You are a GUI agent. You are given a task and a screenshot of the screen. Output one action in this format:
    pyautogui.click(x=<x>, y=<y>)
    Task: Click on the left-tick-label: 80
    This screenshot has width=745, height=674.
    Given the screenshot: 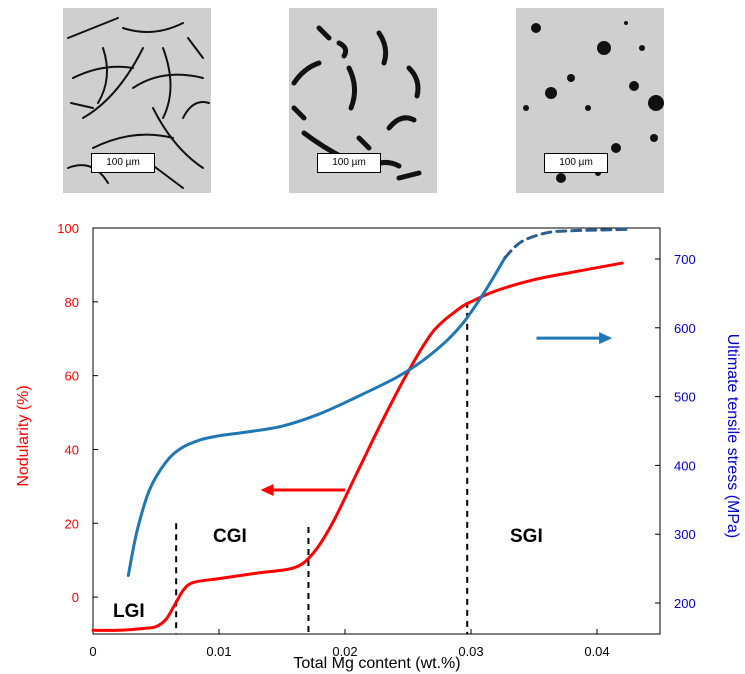 What is the action you would take?
    pyautogui.click(x=72, y=302)
    